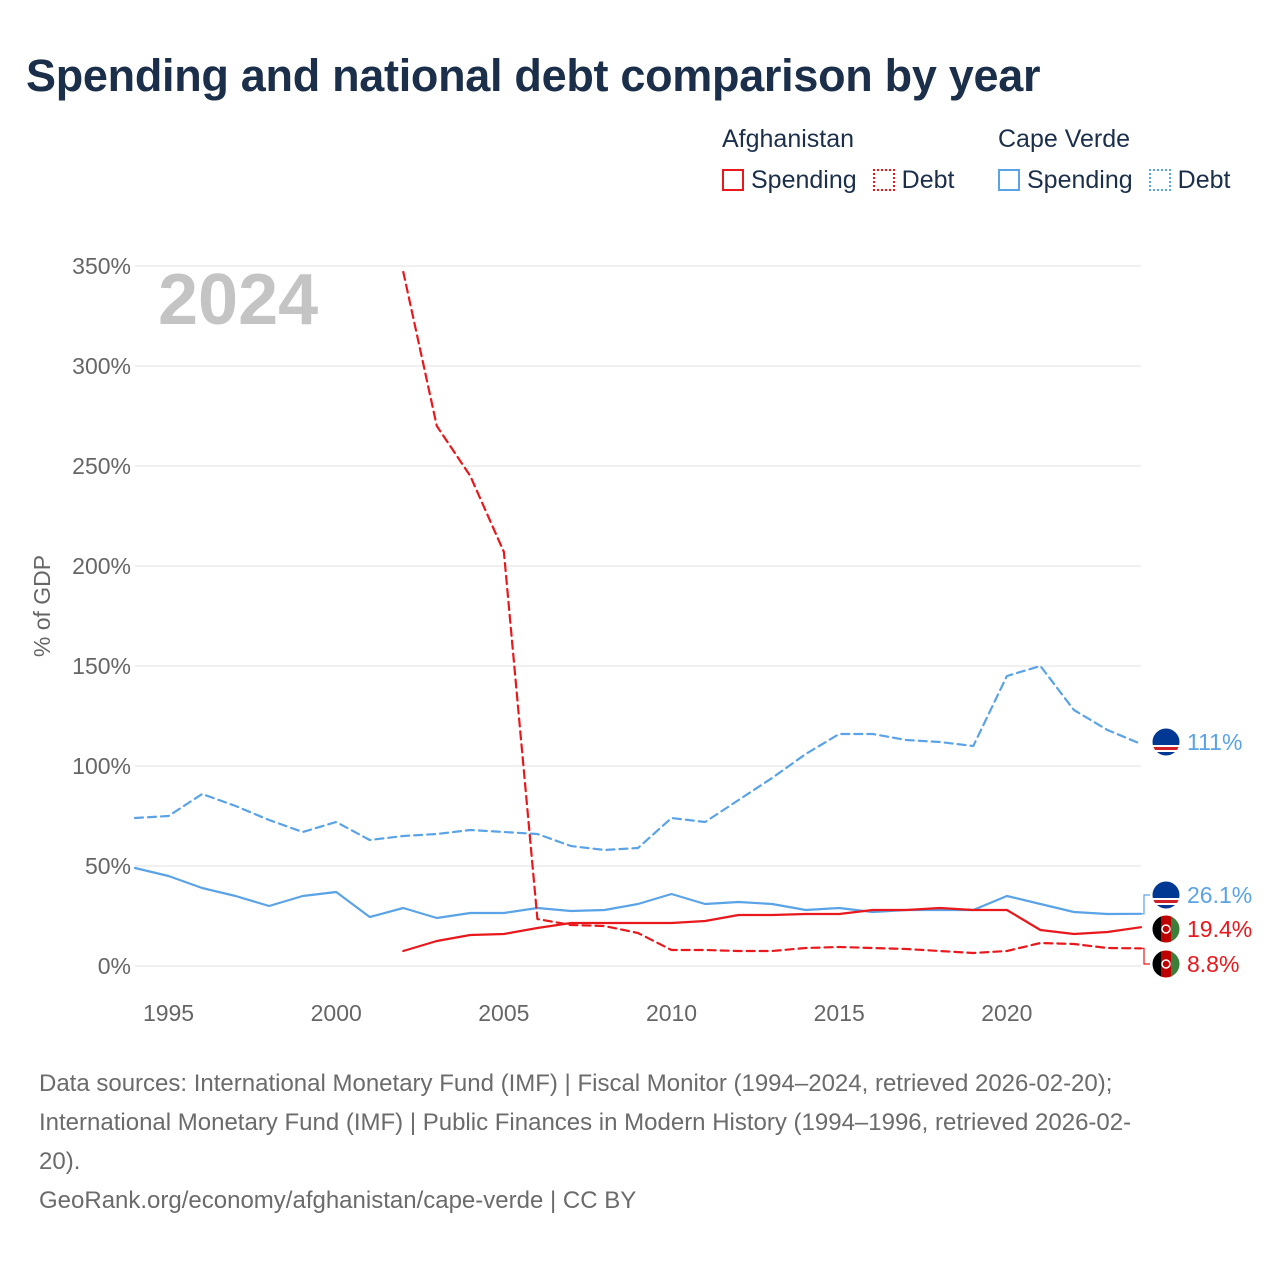 The height and width of the screenshot is (1280, 1280). I want to click on end-label-cape-verde-debt: 111%, so click(1196, 742).